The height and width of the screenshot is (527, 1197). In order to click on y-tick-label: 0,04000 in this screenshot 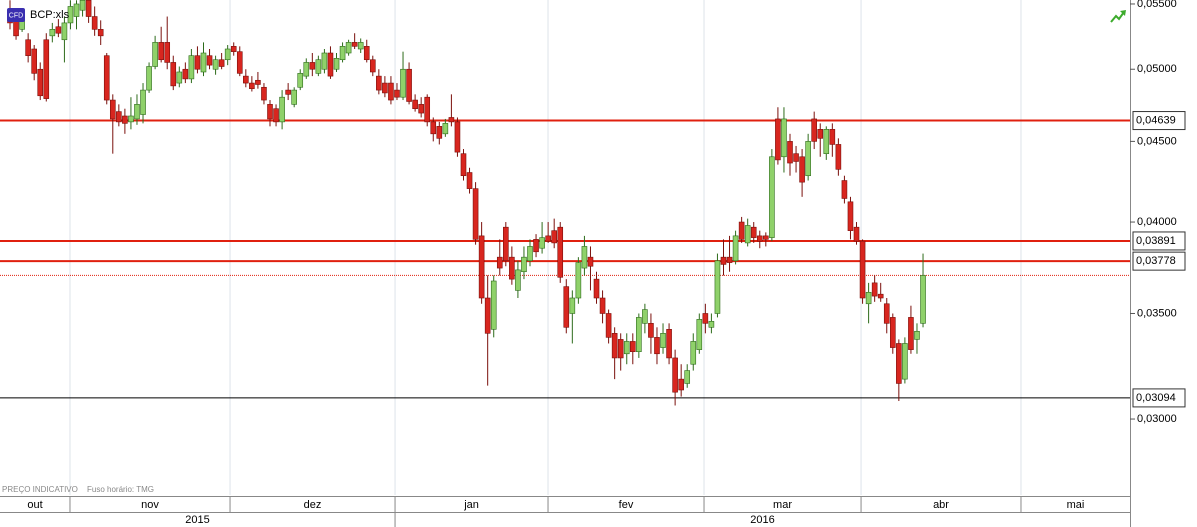, I will do `click(1157, 222)`.